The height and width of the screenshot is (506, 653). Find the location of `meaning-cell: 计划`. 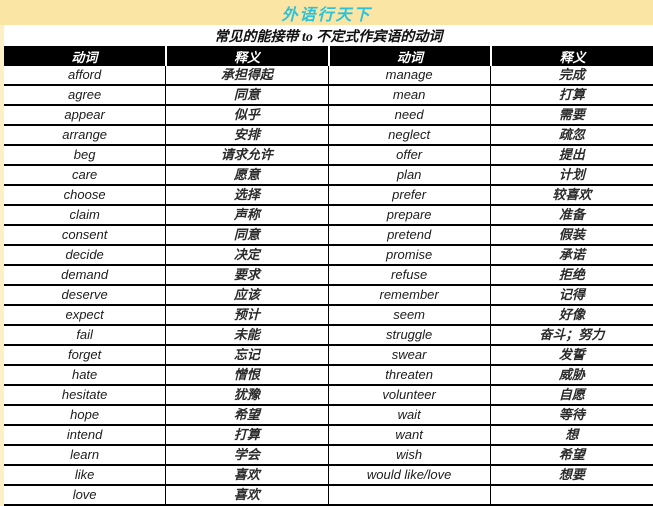

meaning-cell: 计划 is located at coordinates (571, 176).